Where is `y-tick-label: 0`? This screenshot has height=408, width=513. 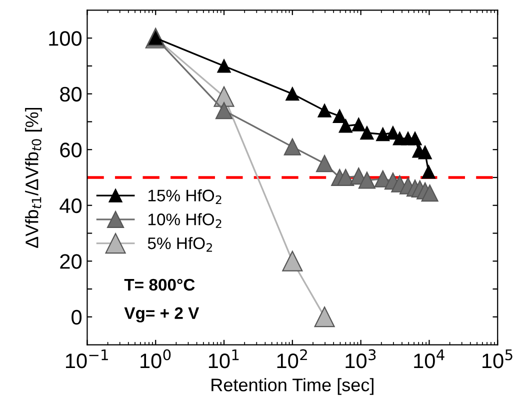 y-tick-label: 0 is located at coordinates (77, 317).